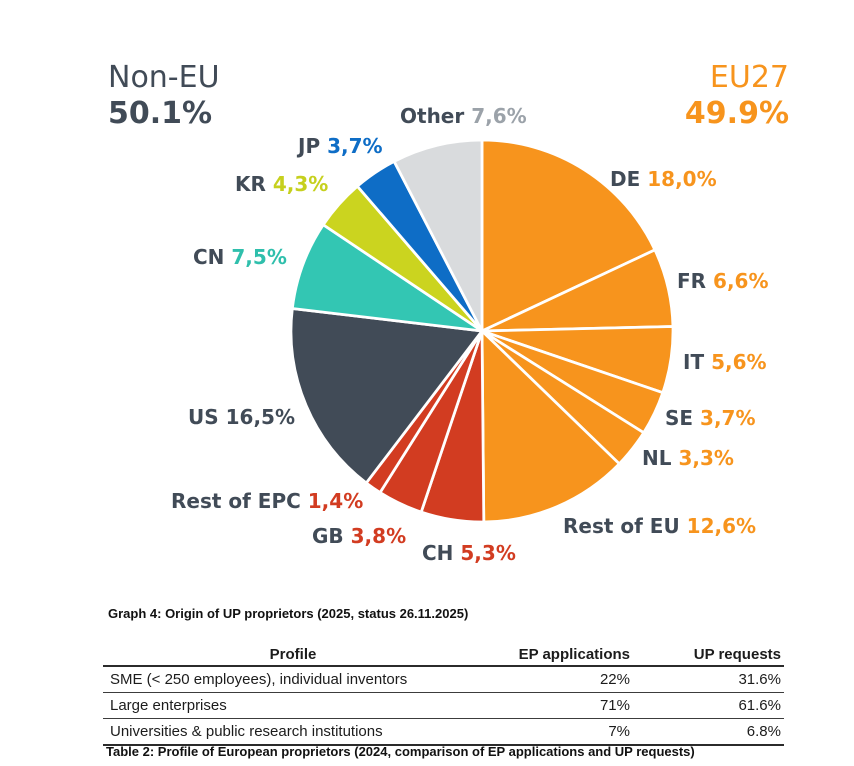 Image resolution: width=854 pixels, height=766 pixels. I want to click on slice-name: DE, so click(625, 179).